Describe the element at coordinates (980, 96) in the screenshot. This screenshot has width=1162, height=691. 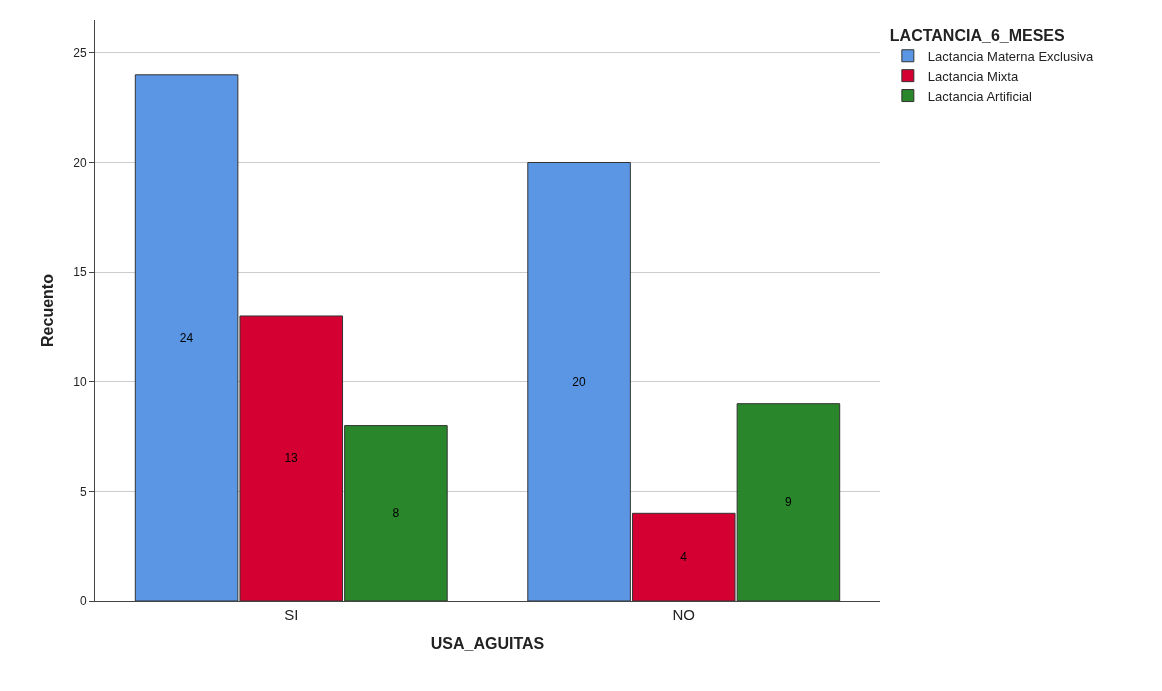
I see `legend-label: Lactancia Artificial` at that location.